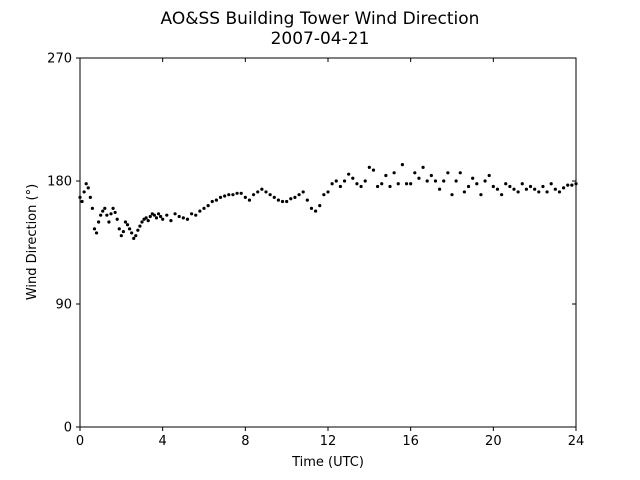 The height and width of the screenshot is (480, 640). I want to click on y-tick-label: 270, so click(59, 59).